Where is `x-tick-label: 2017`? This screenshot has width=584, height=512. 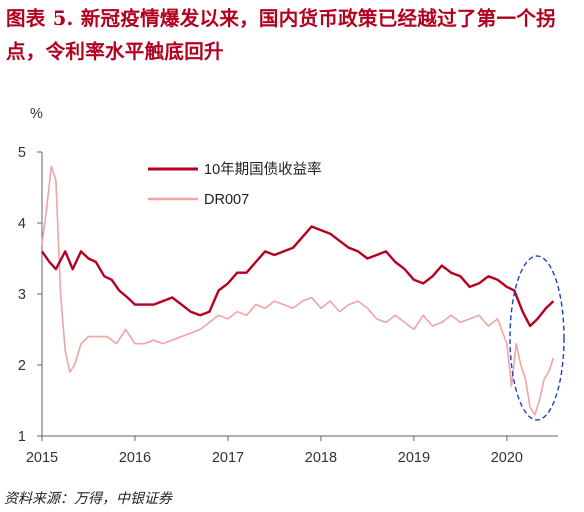 x-tick-label: 2017 is located at coordinates (228, 458).